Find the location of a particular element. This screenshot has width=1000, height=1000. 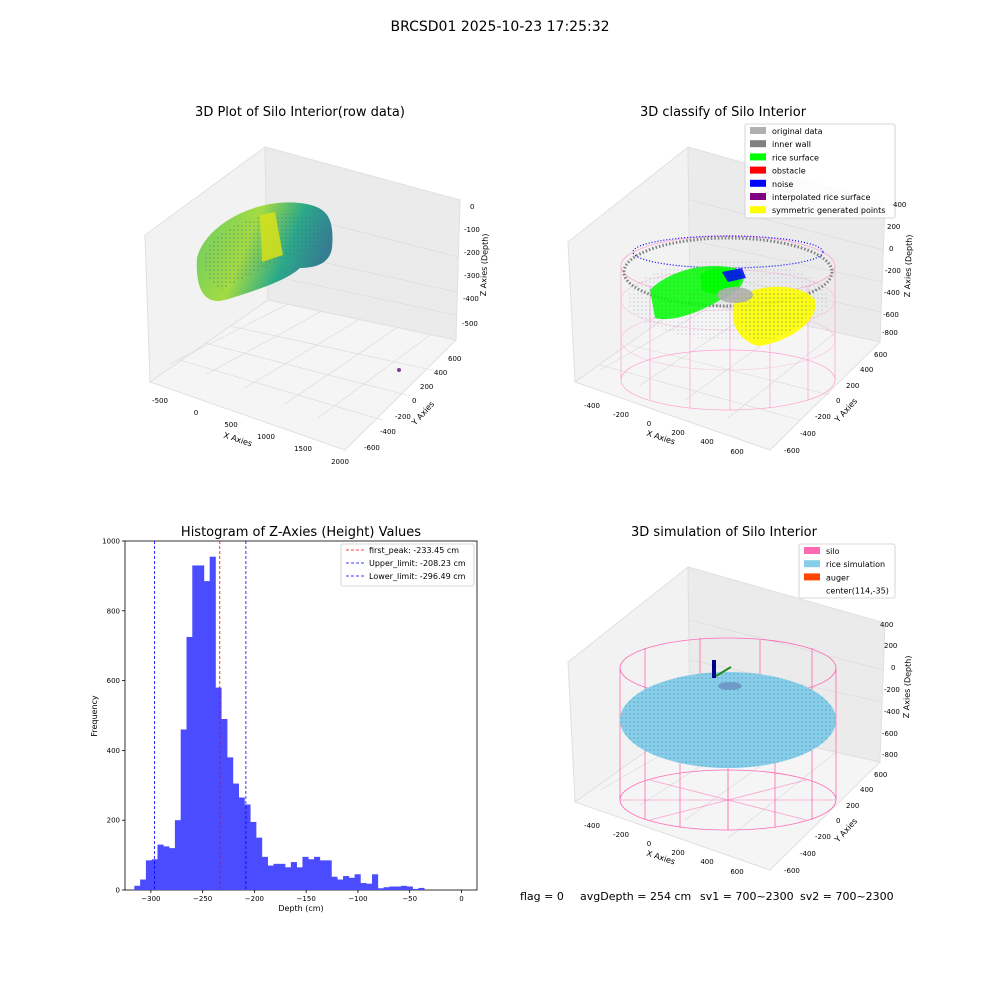

class-noise-ring is located at coordinates (728, 252).